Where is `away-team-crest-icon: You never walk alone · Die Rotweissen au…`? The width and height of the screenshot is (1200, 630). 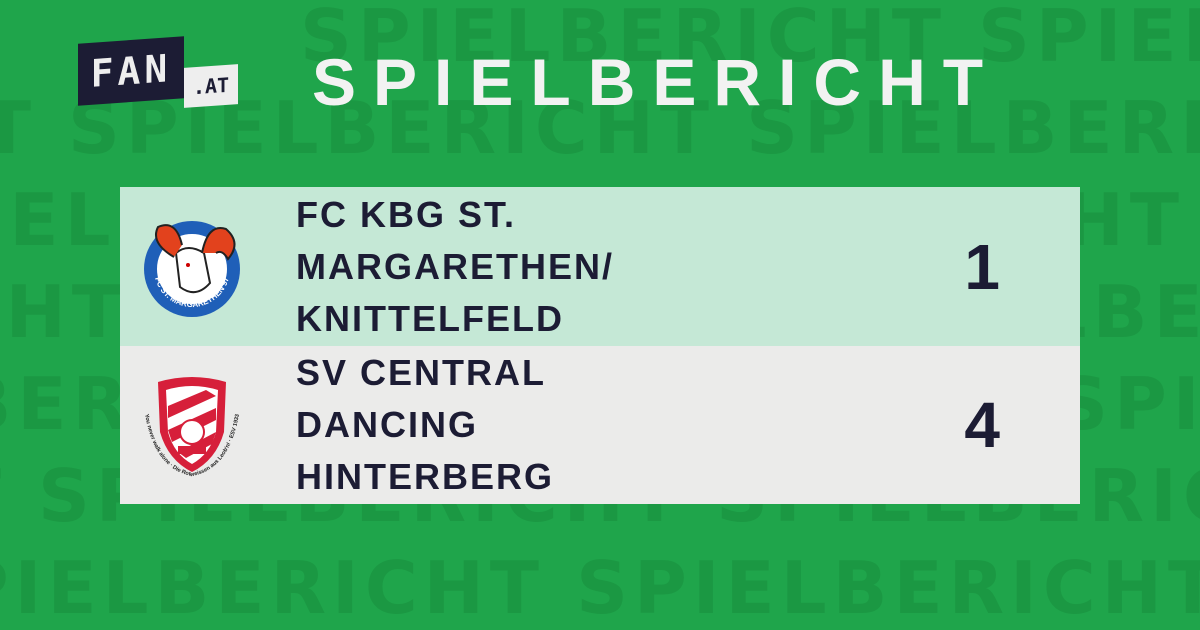 away-team-crest-icon: You never walk alone · Die Rotweissen au… is located at coordinates (192, 427).